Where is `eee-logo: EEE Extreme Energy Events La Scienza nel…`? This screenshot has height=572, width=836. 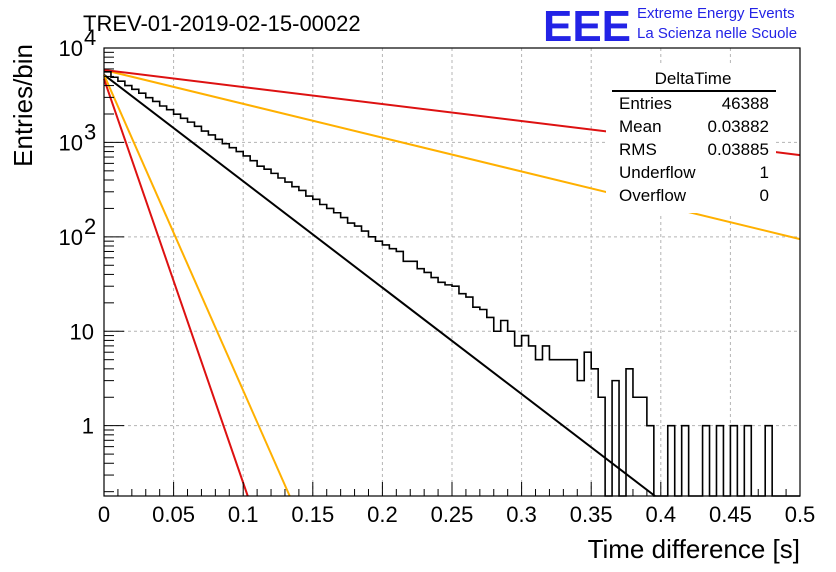
eee-logo: EEE Extreme Energy Events La Scienza nel… is located at coordinates (670, 26).